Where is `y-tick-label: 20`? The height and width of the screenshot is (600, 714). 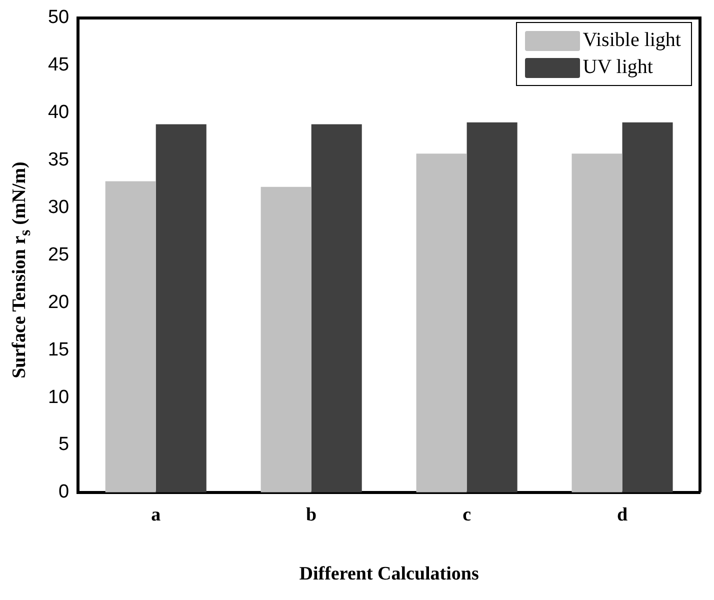
y-tick-label: 20 is located at coordinates (59, 302).